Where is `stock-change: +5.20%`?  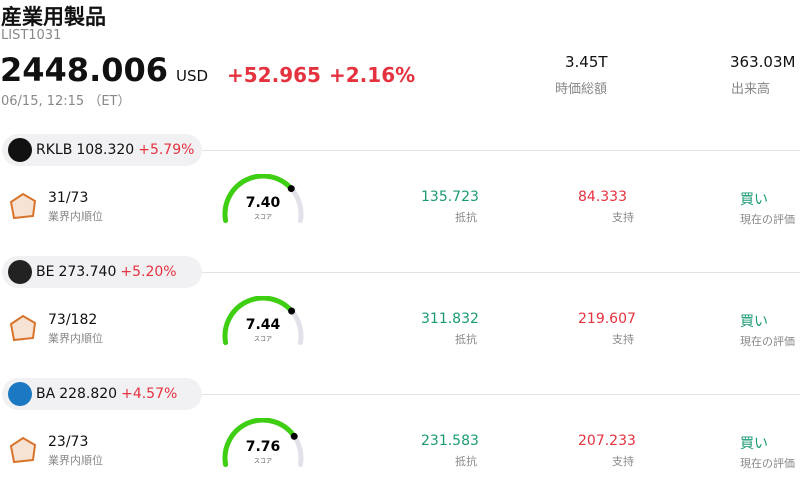
stock-change: +5.20% is located at coordinates (148, 272).